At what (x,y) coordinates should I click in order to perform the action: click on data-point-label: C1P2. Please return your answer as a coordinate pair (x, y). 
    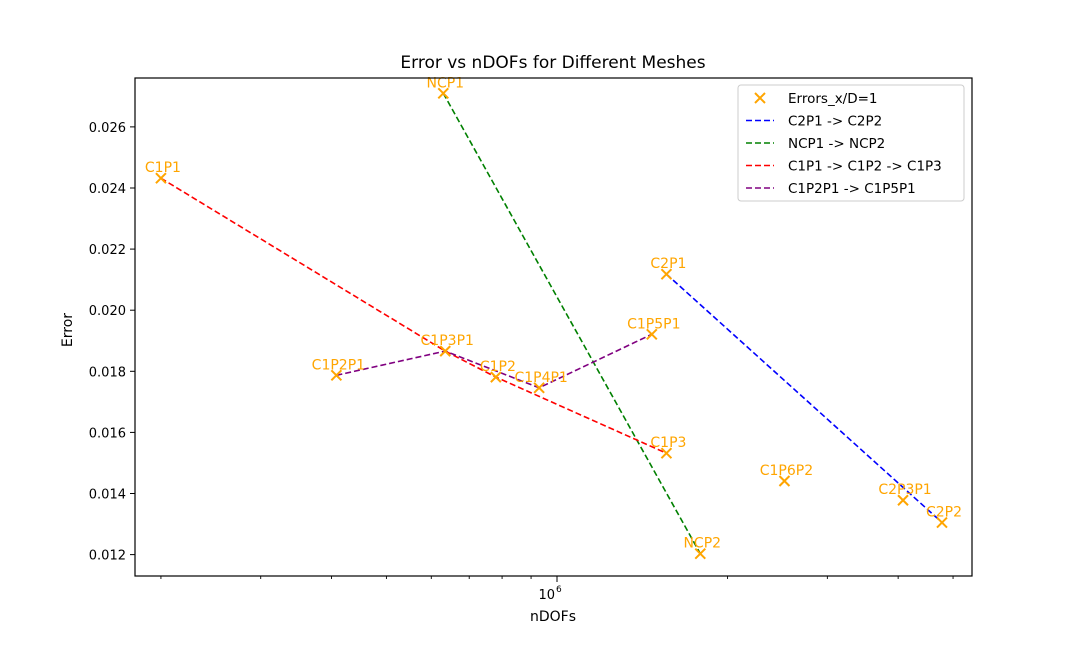
    Looking at the image, I should click on (498, 367).